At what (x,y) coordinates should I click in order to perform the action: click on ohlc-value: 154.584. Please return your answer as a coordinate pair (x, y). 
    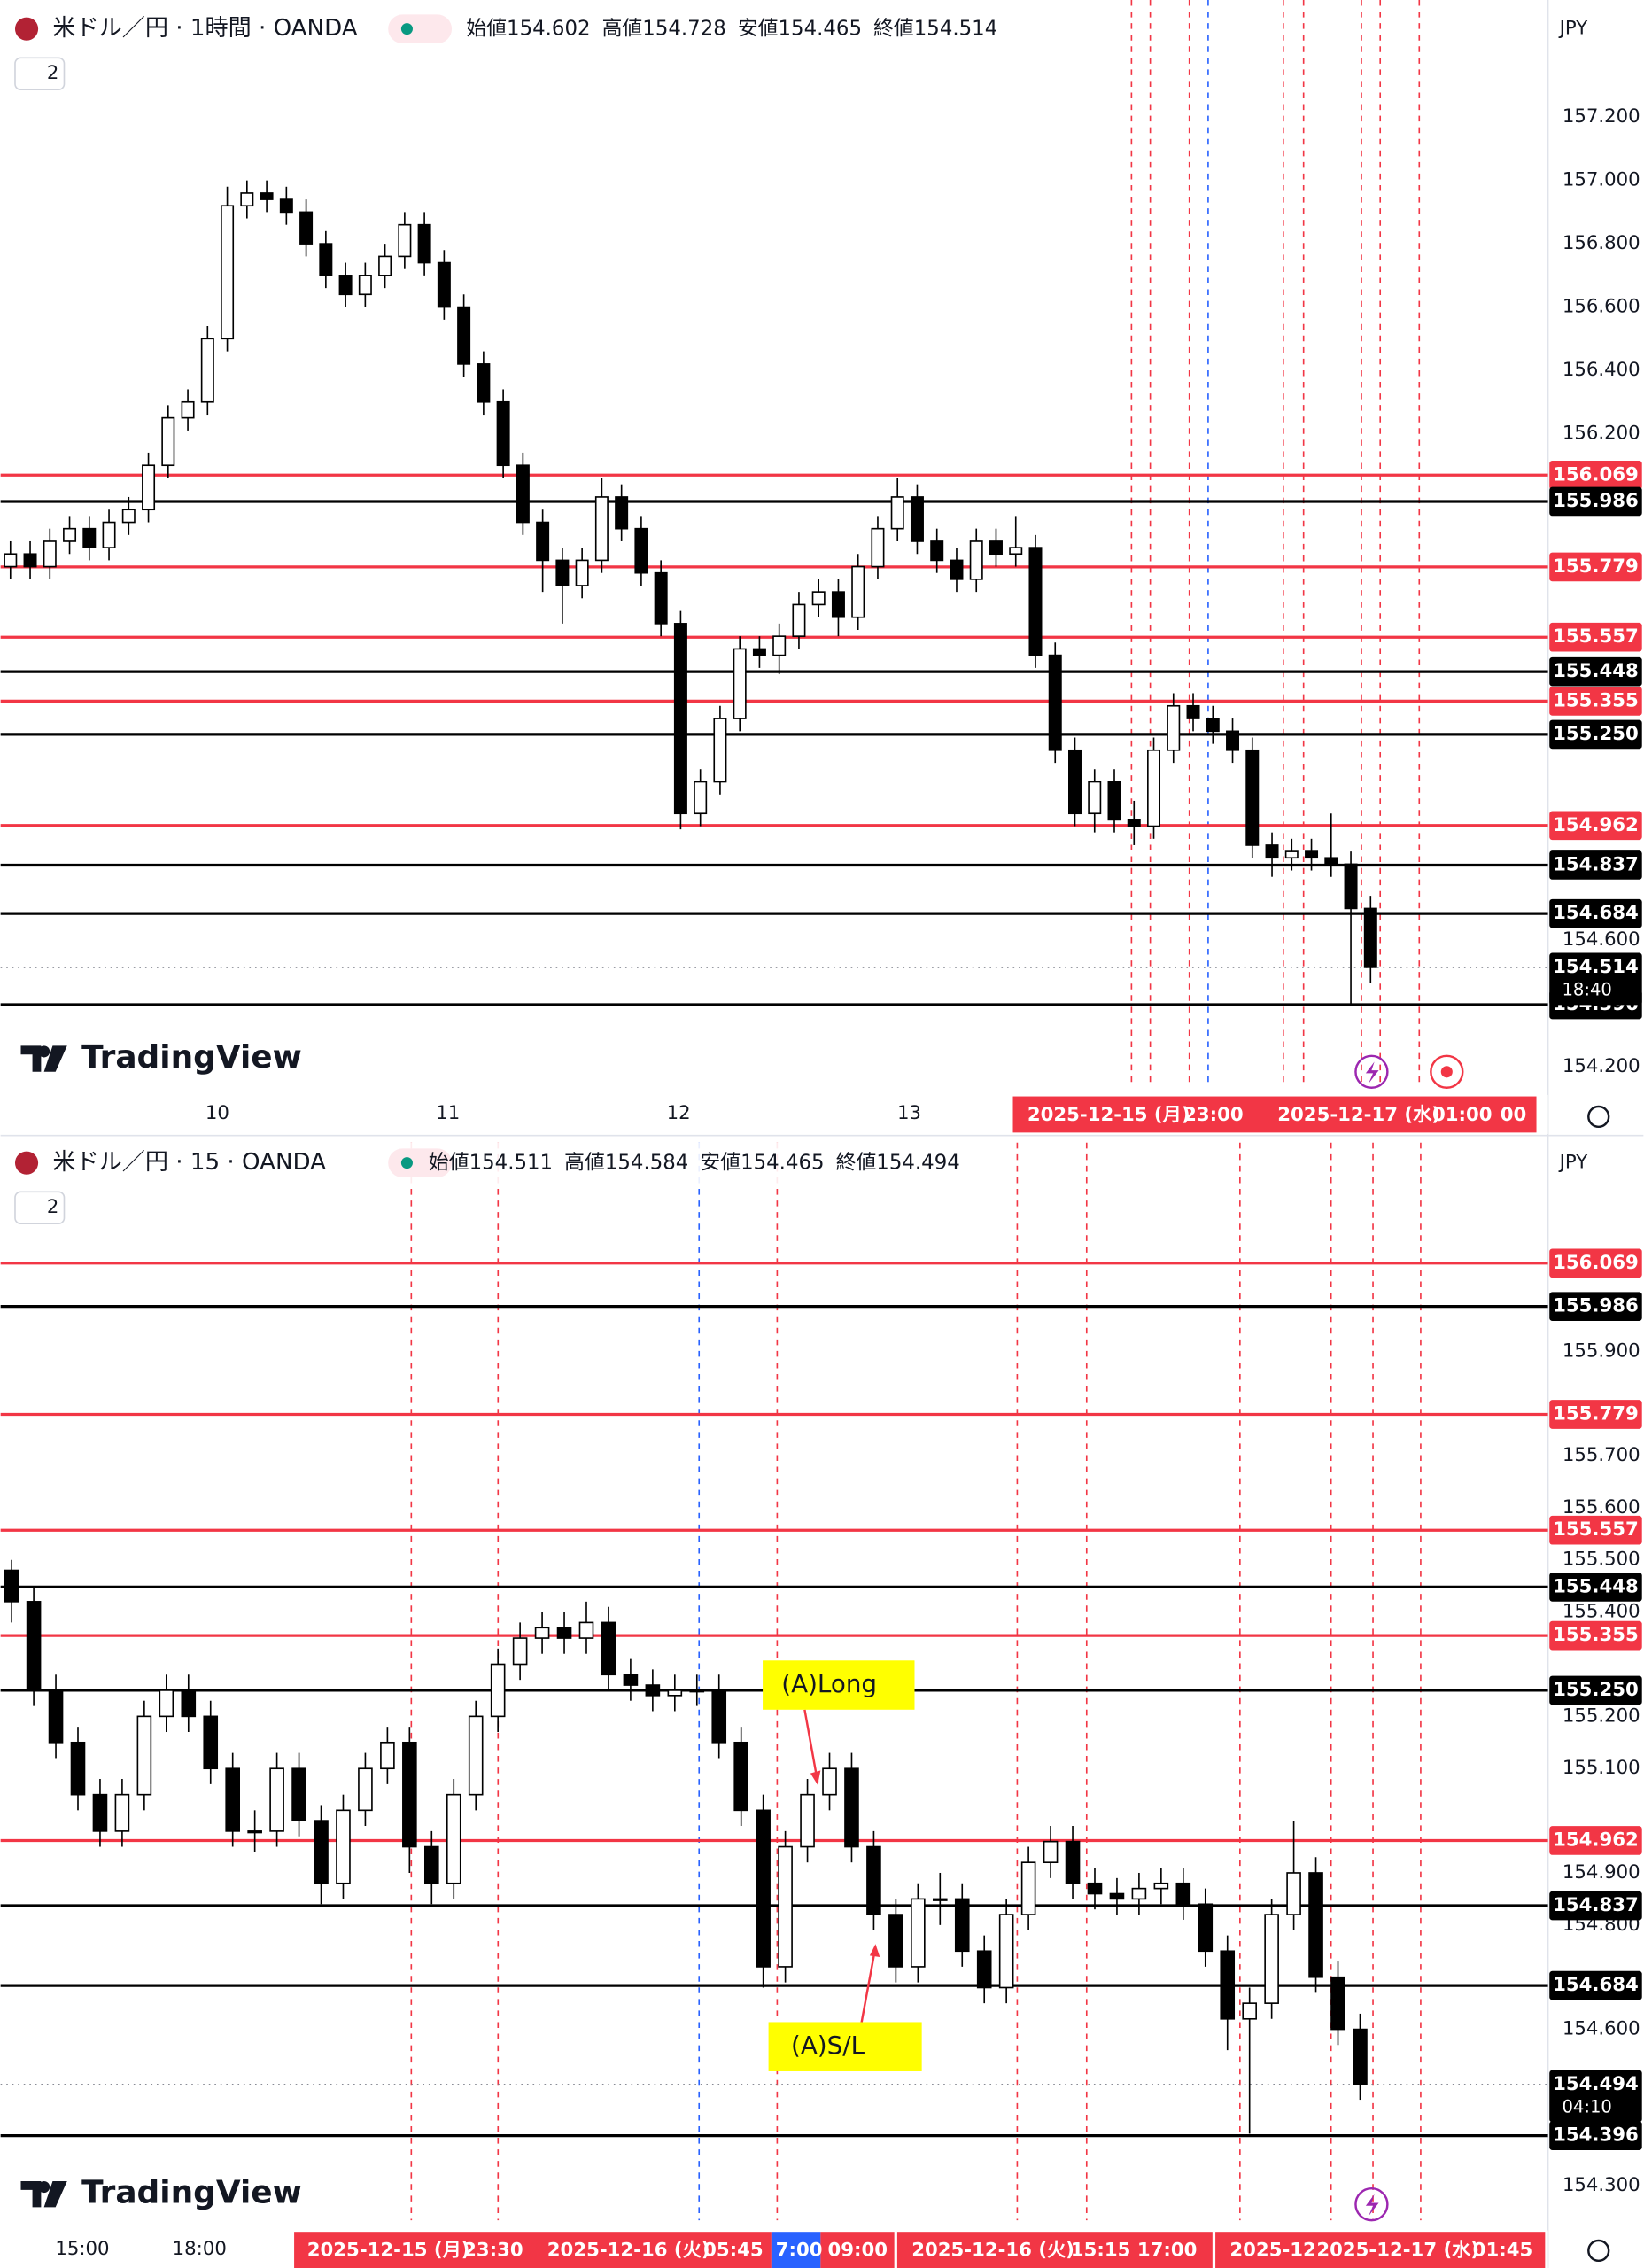
    Looking at the image, I should click on (646, 1162).